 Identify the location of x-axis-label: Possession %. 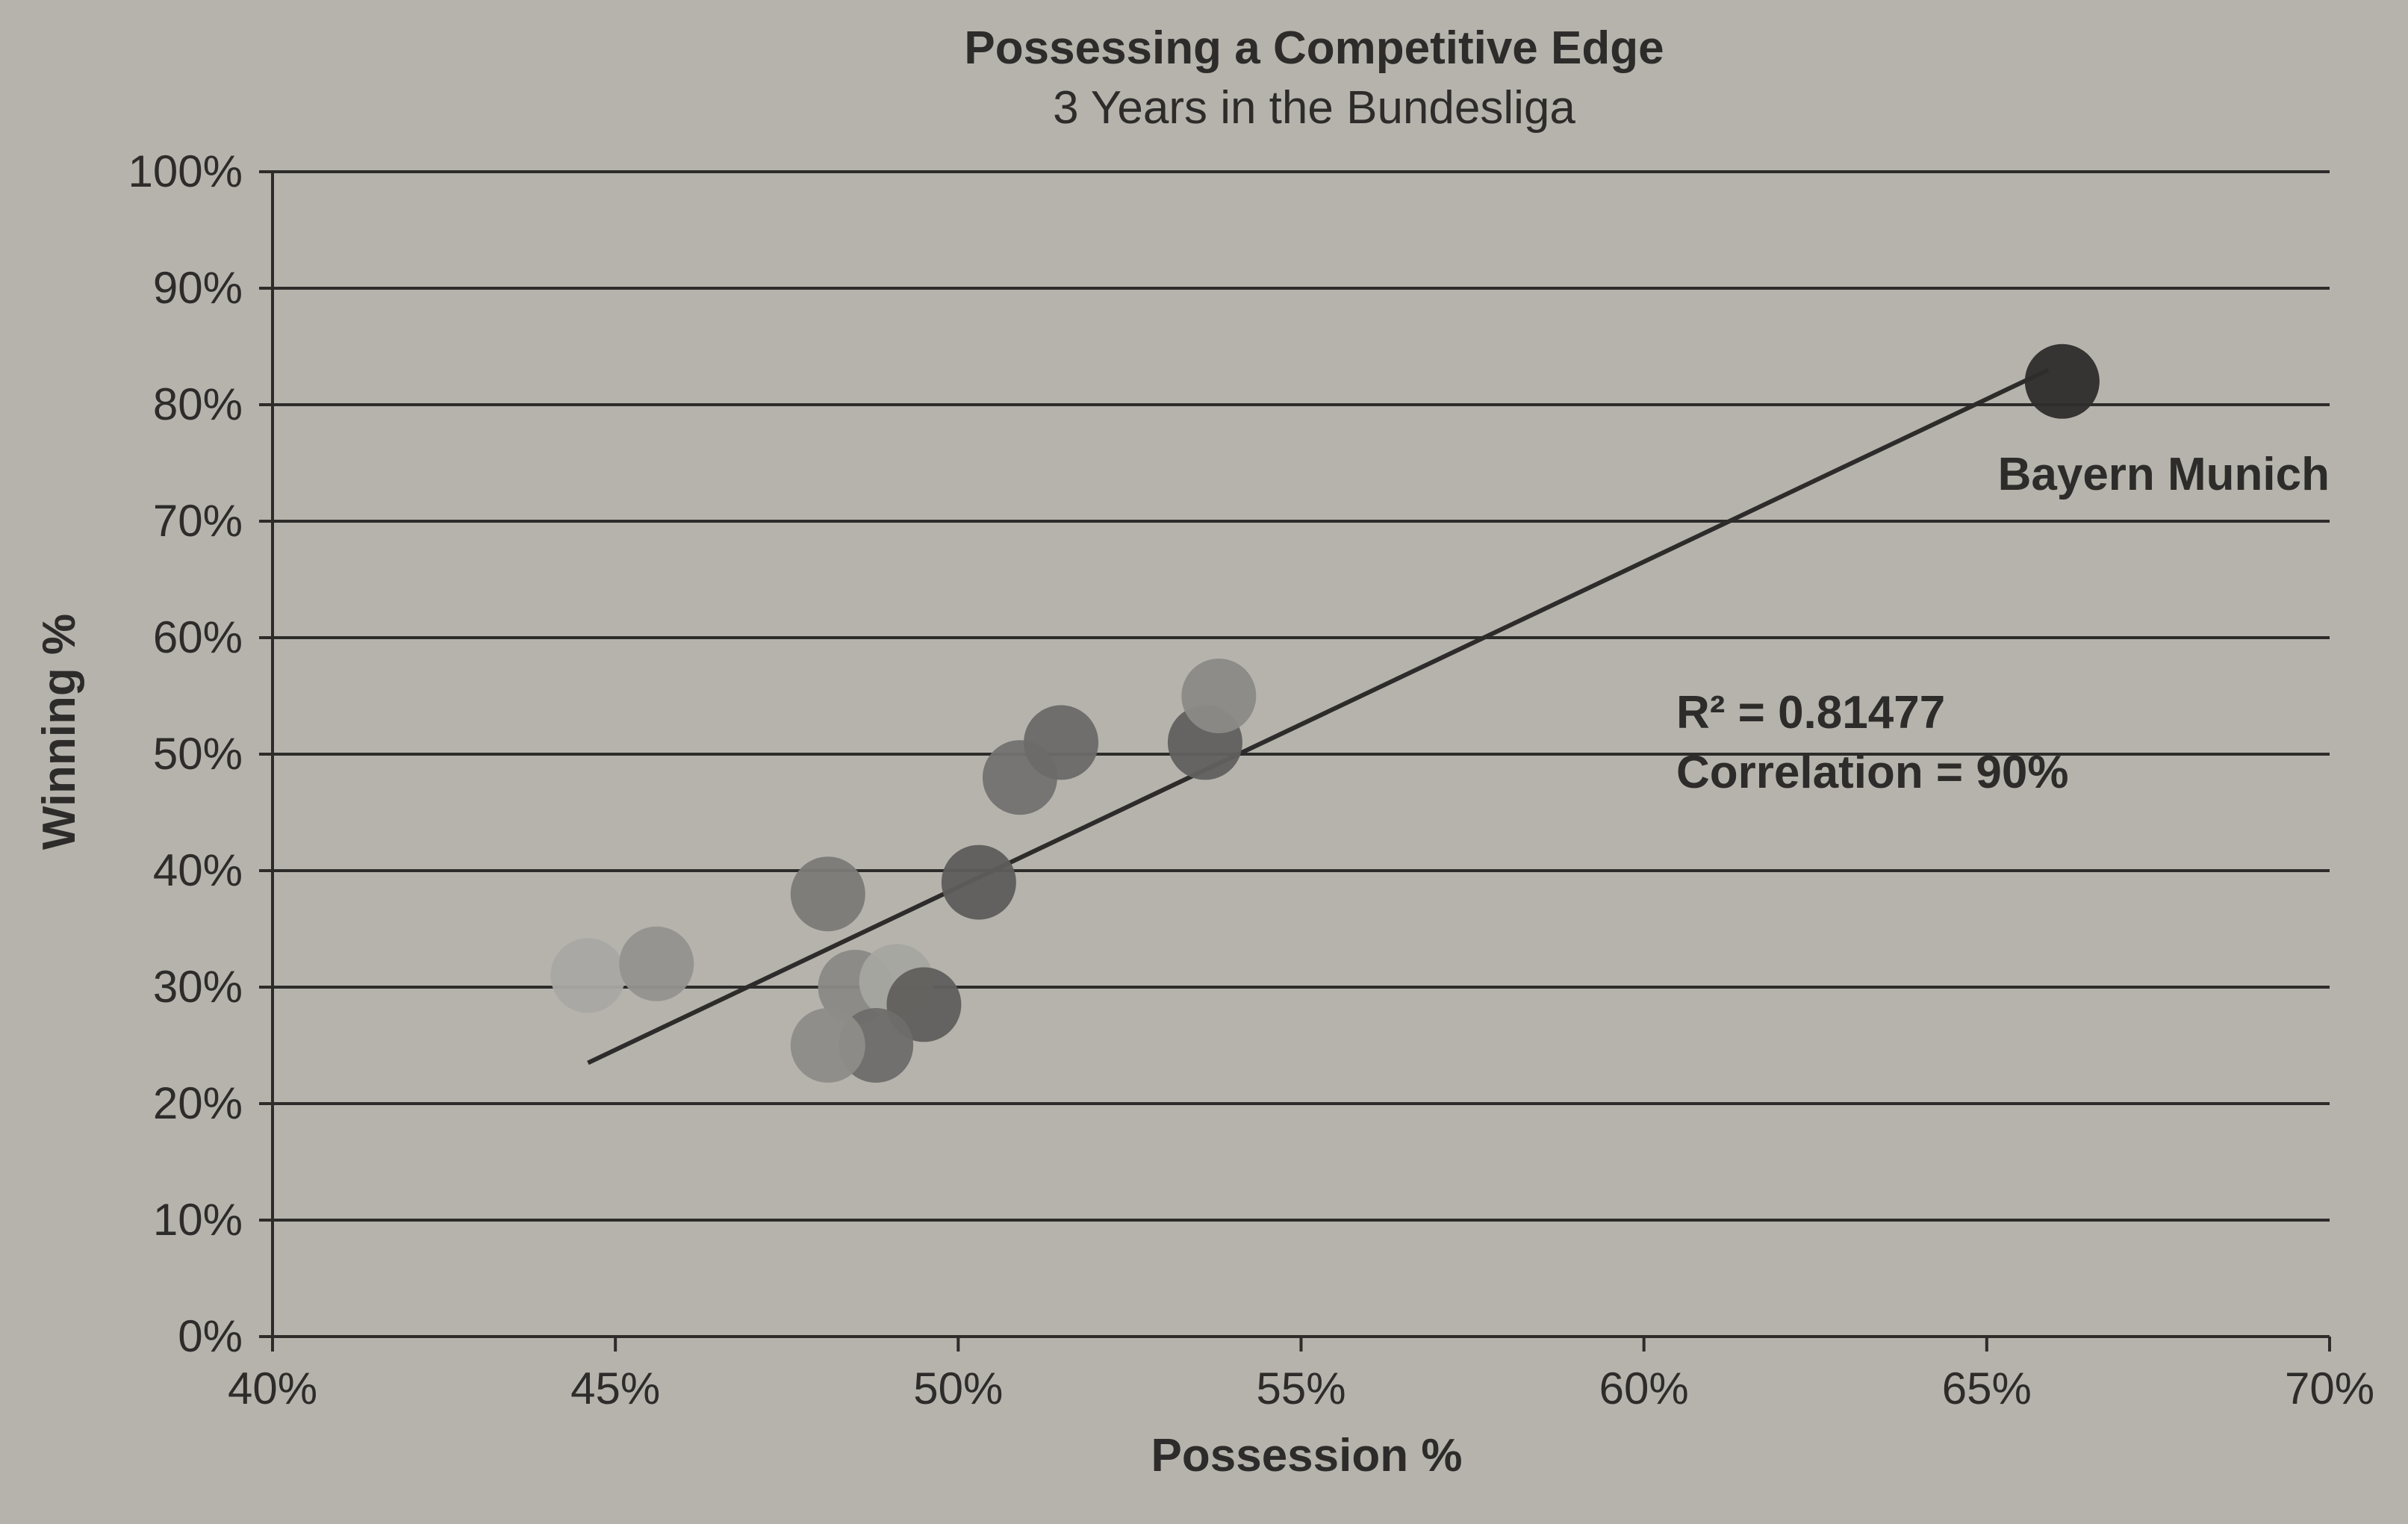
(1307, 1455).